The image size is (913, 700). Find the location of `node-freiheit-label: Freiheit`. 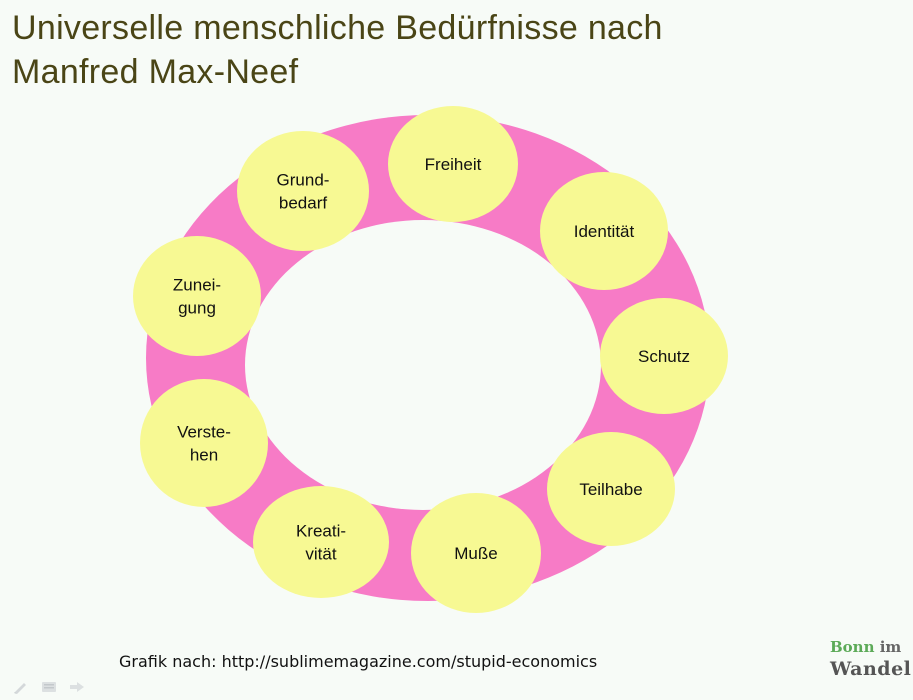

node-freiheit-label: Freiheit is located at coordinates (453, 164).